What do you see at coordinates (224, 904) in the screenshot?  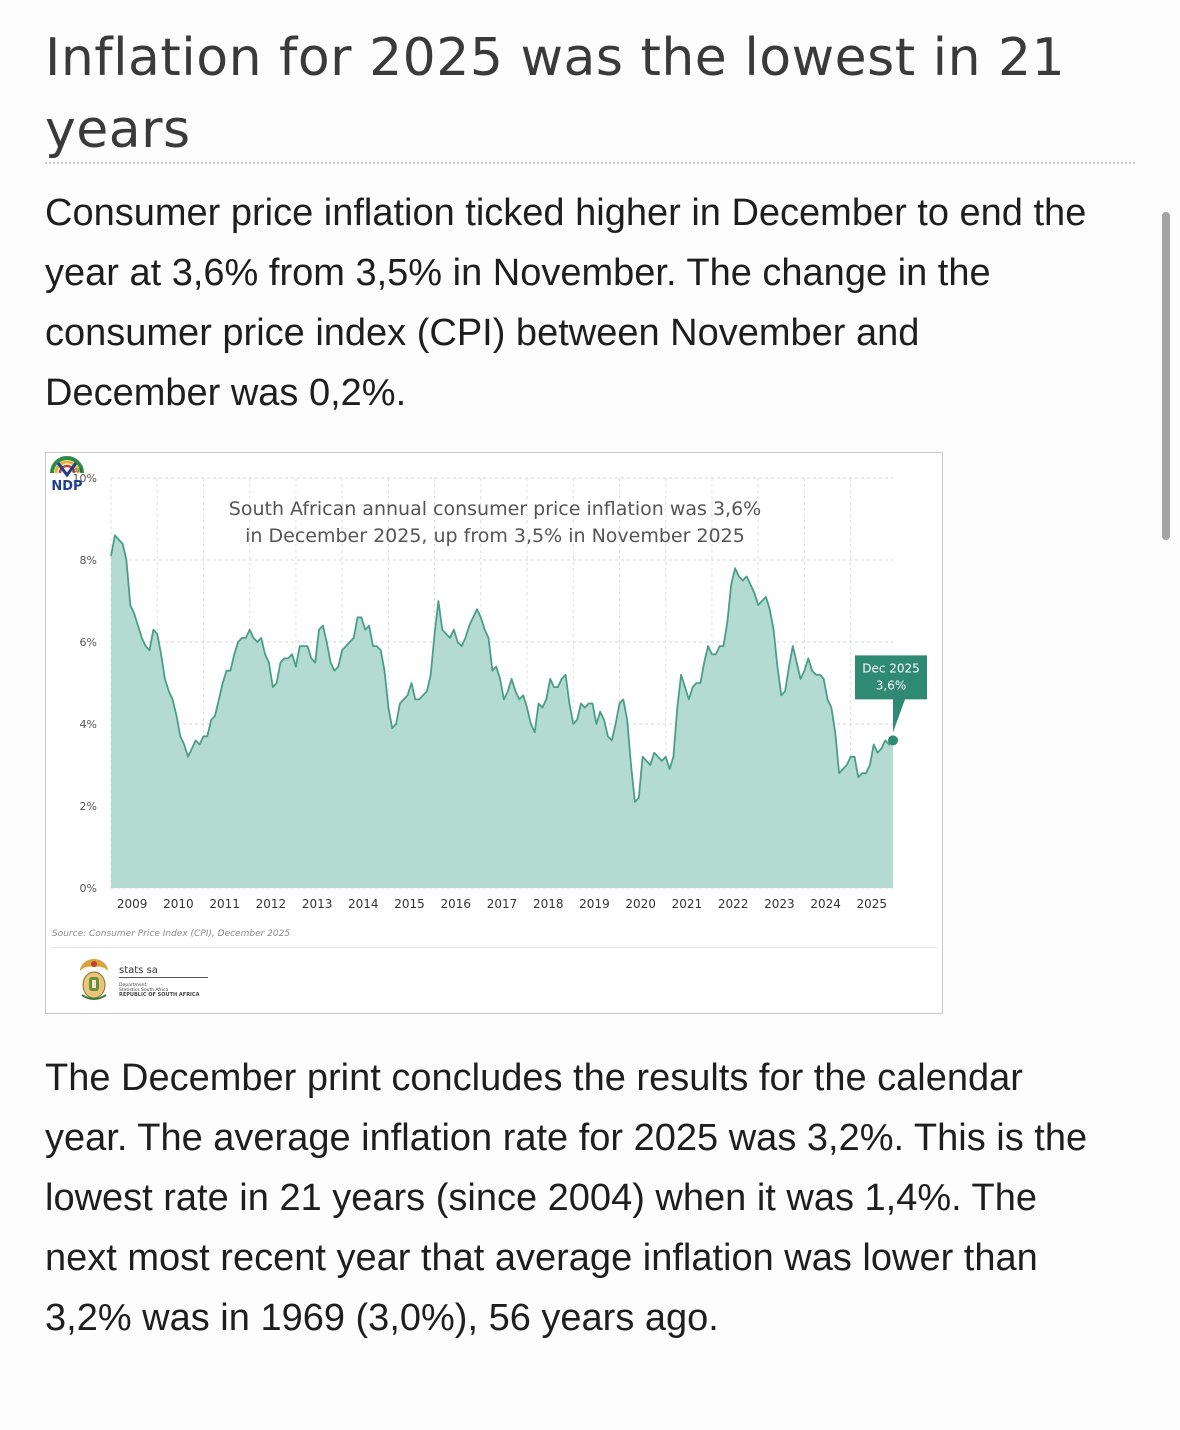 I see `x-tick-label: 2011` at bounding box center [224, 904].